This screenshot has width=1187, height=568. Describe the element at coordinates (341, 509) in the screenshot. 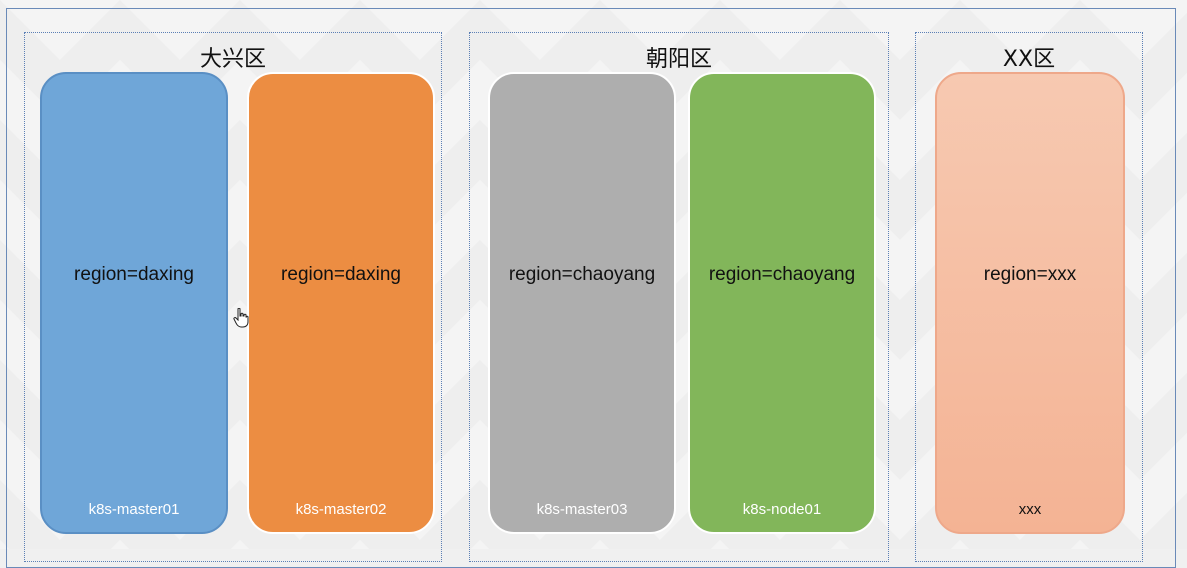

I see `node-name: k8s-master02` at that location.